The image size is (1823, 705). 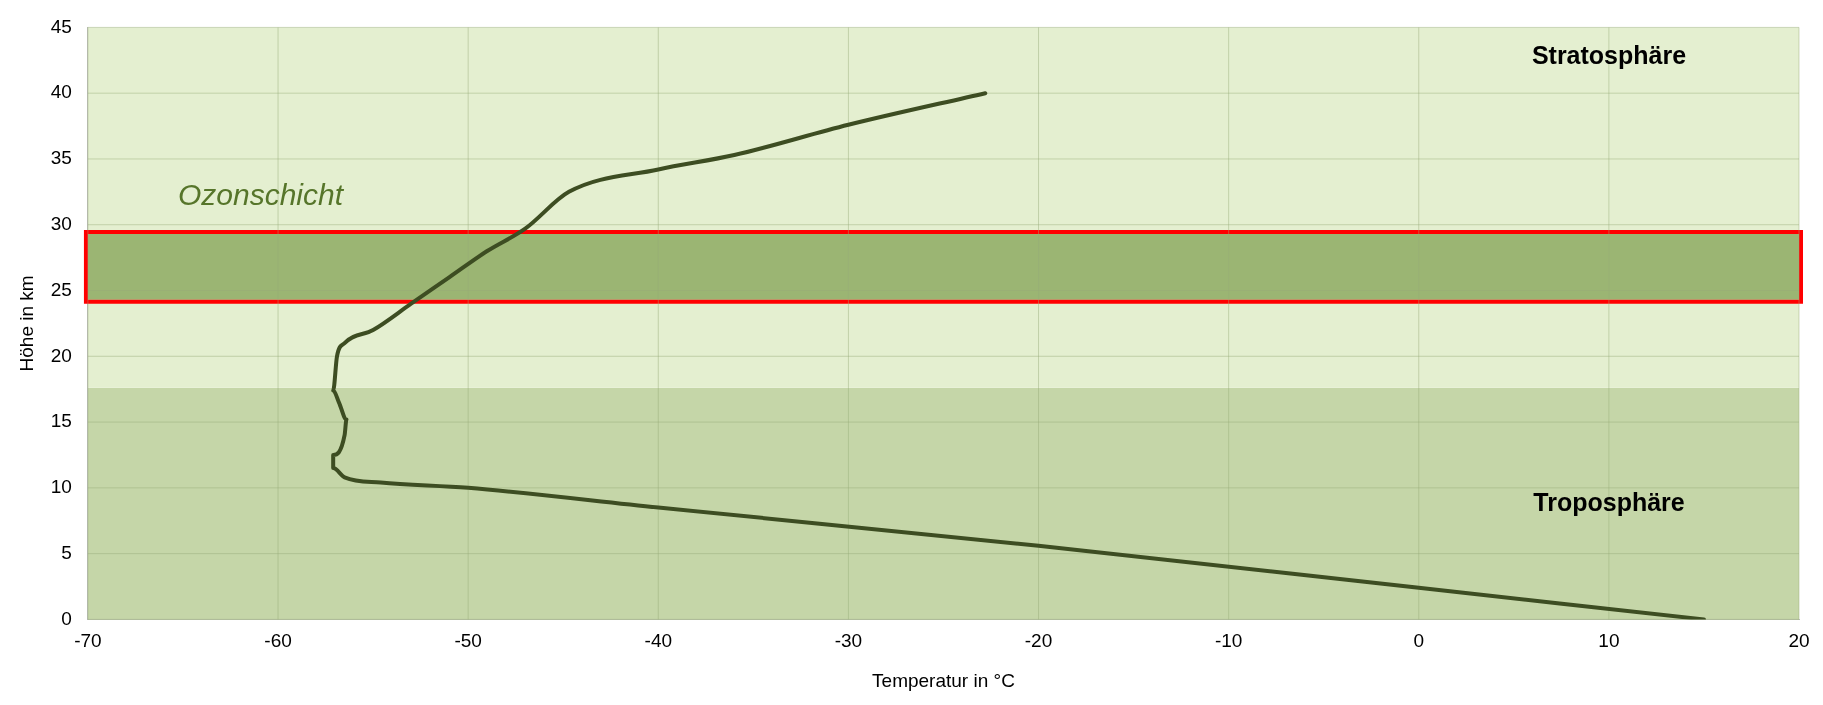 I want to click on x-tick-label: -70, so click(x=88, y=641).